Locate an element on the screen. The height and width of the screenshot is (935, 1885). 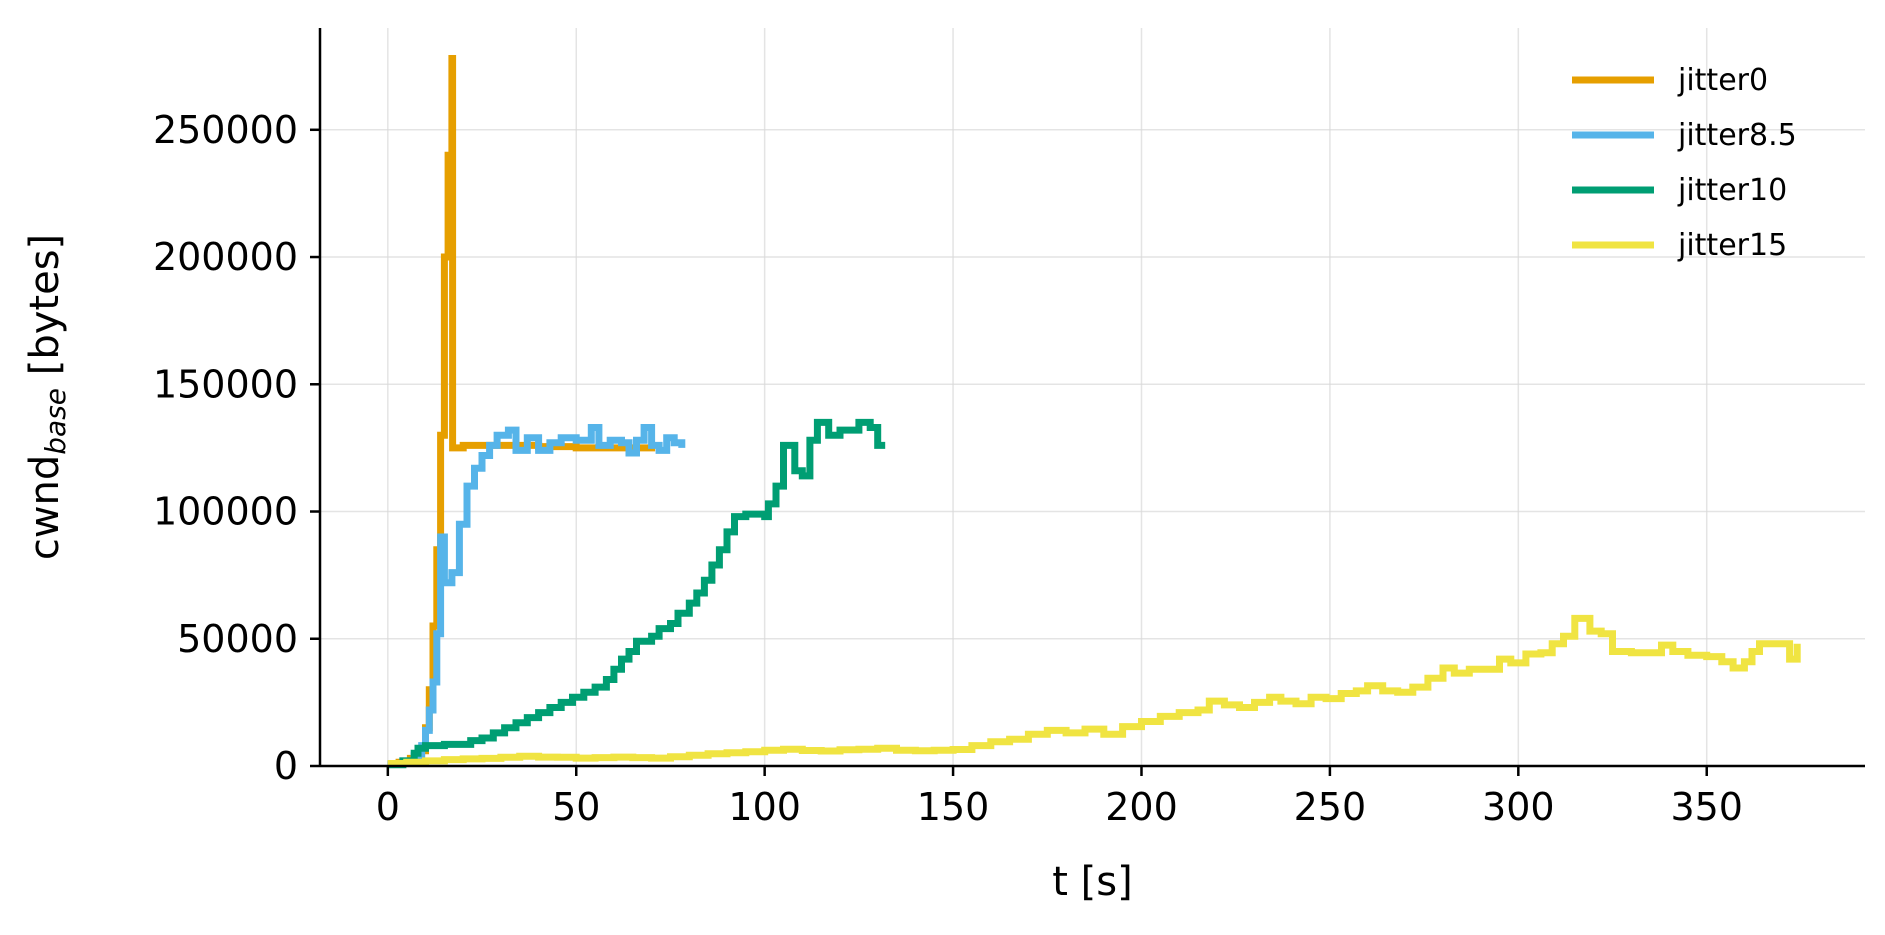
legend-item: jitter0 is located at coordinates (1670, 80).